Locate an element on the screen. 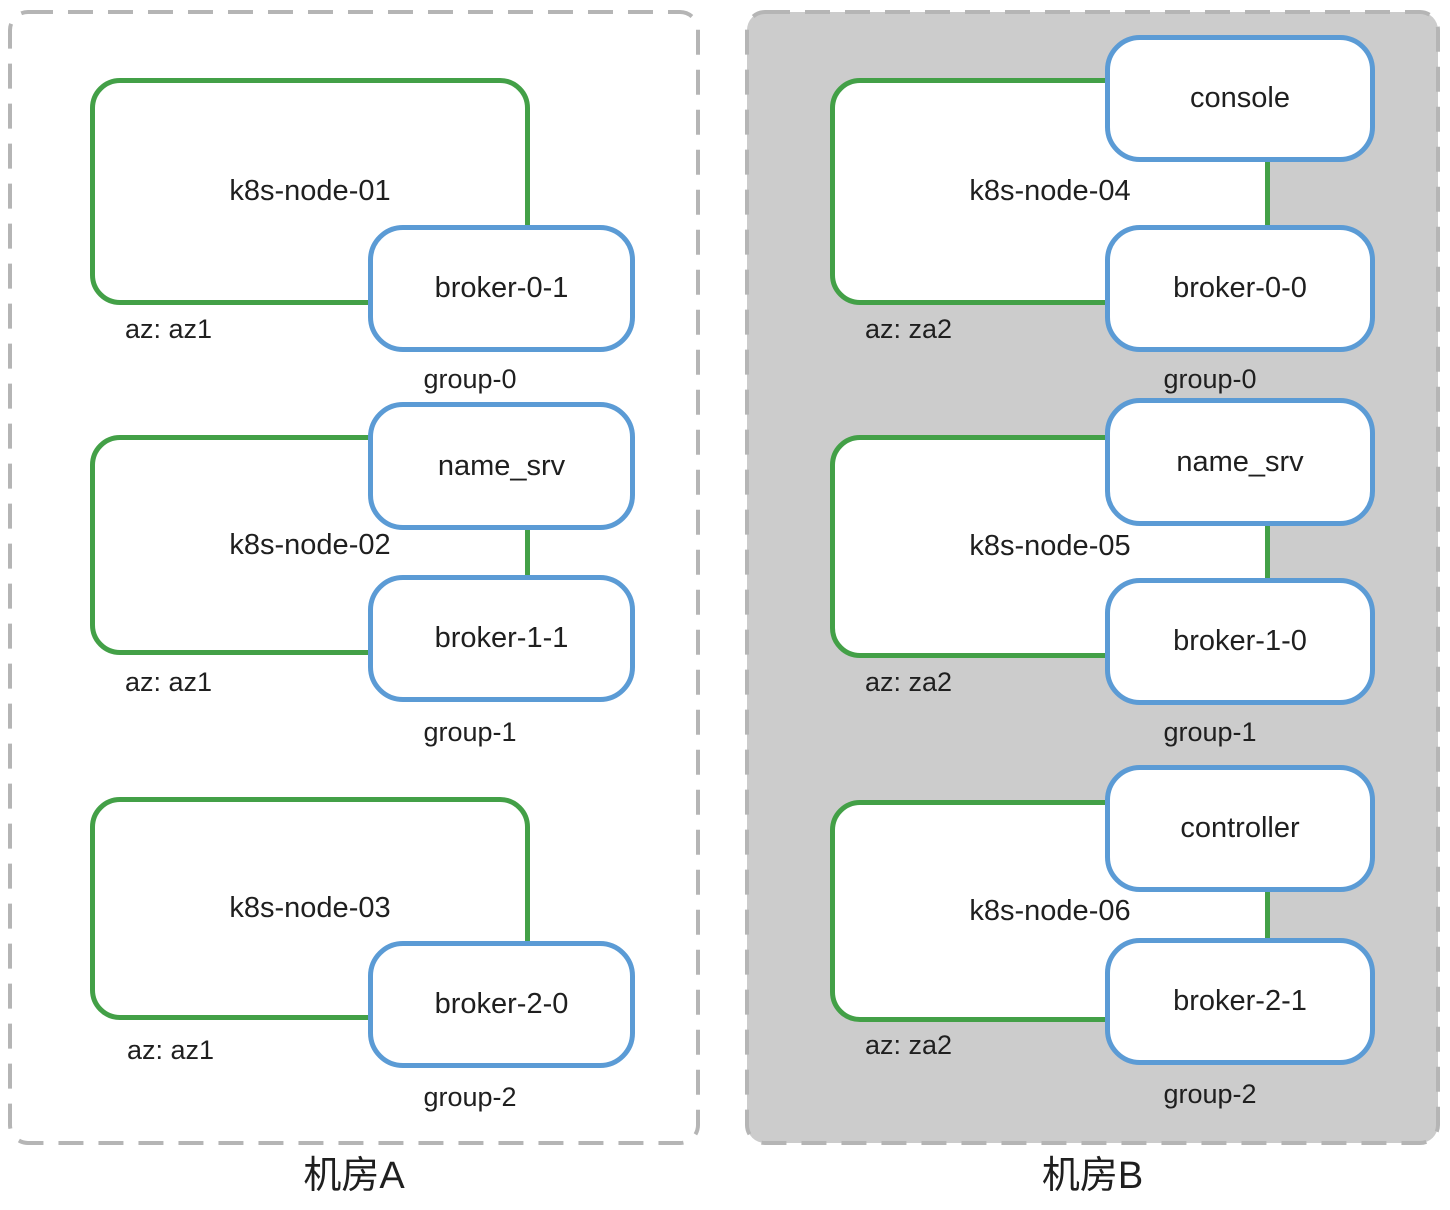  pod-box-broker-1-1: broker-1-1 is located at coordinates (501, 638).